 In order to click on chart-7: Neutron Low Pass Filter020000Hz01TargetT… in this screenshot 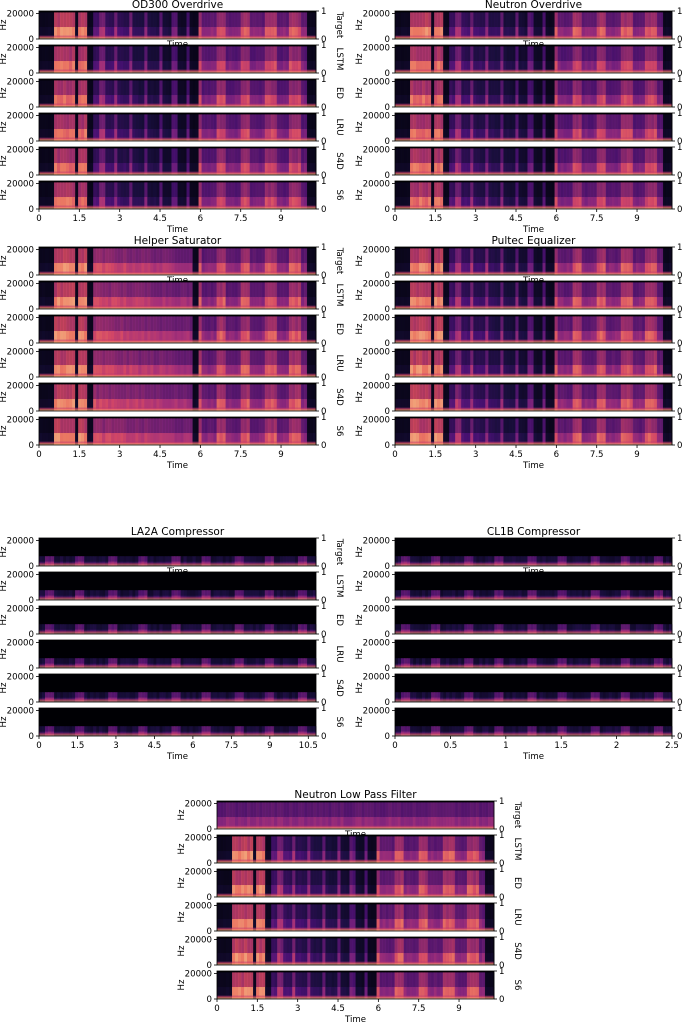, I will do `click(349, 906)`.